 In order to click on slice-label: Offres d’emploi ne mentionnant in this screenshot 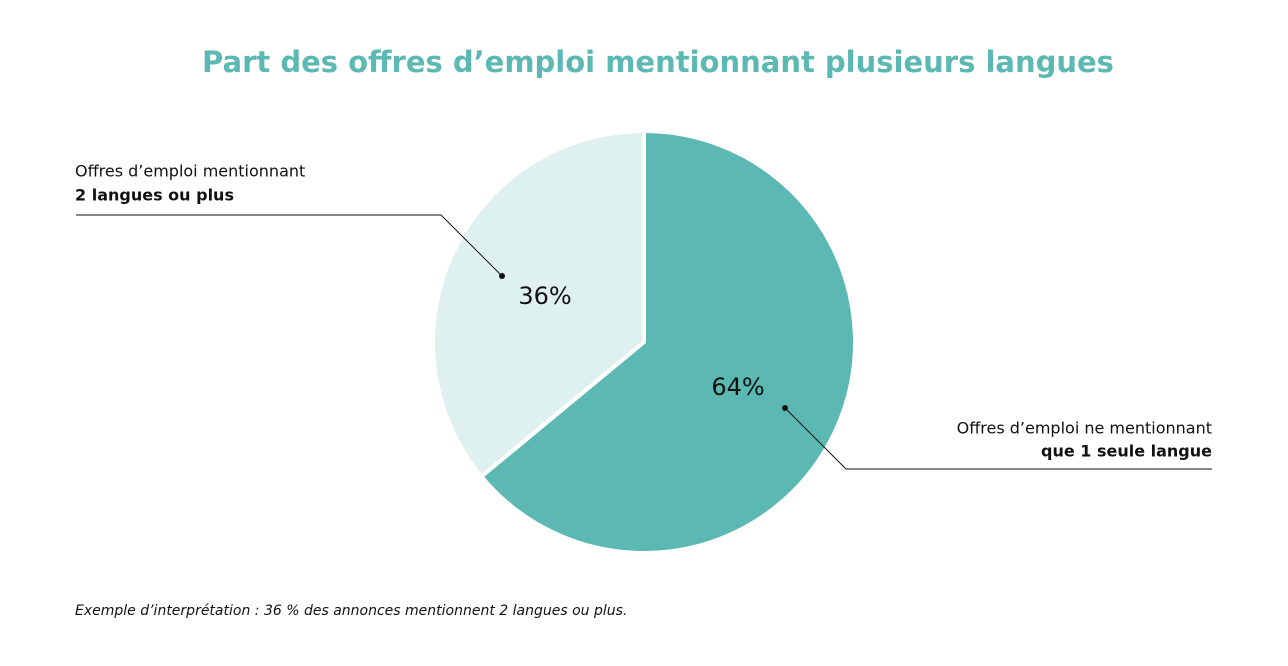, I will do `click(1084, 428)`.